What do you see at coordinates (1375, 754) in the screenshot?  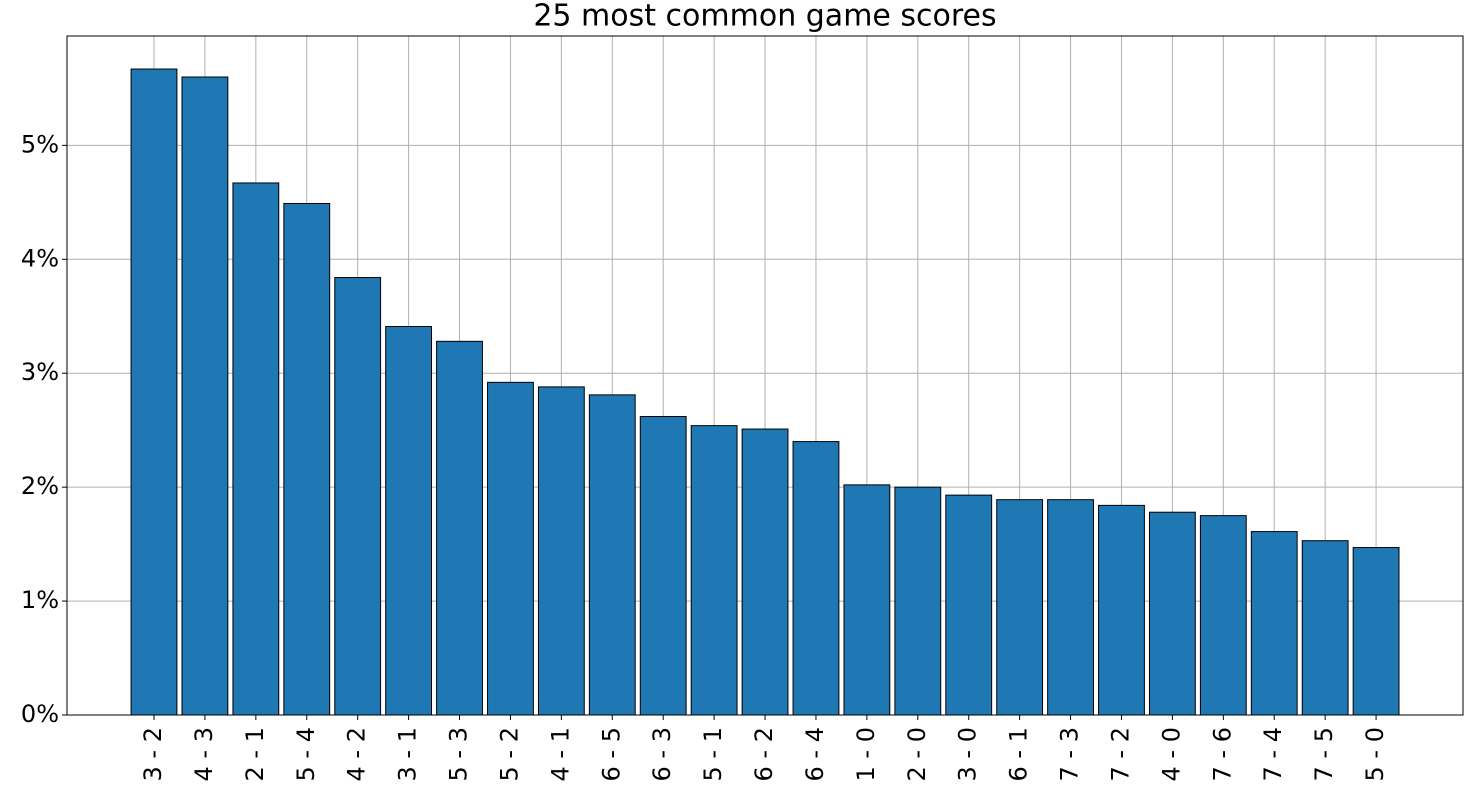 I see `x-tick-label: 5 - 0` at bounding box center [1375, 754].